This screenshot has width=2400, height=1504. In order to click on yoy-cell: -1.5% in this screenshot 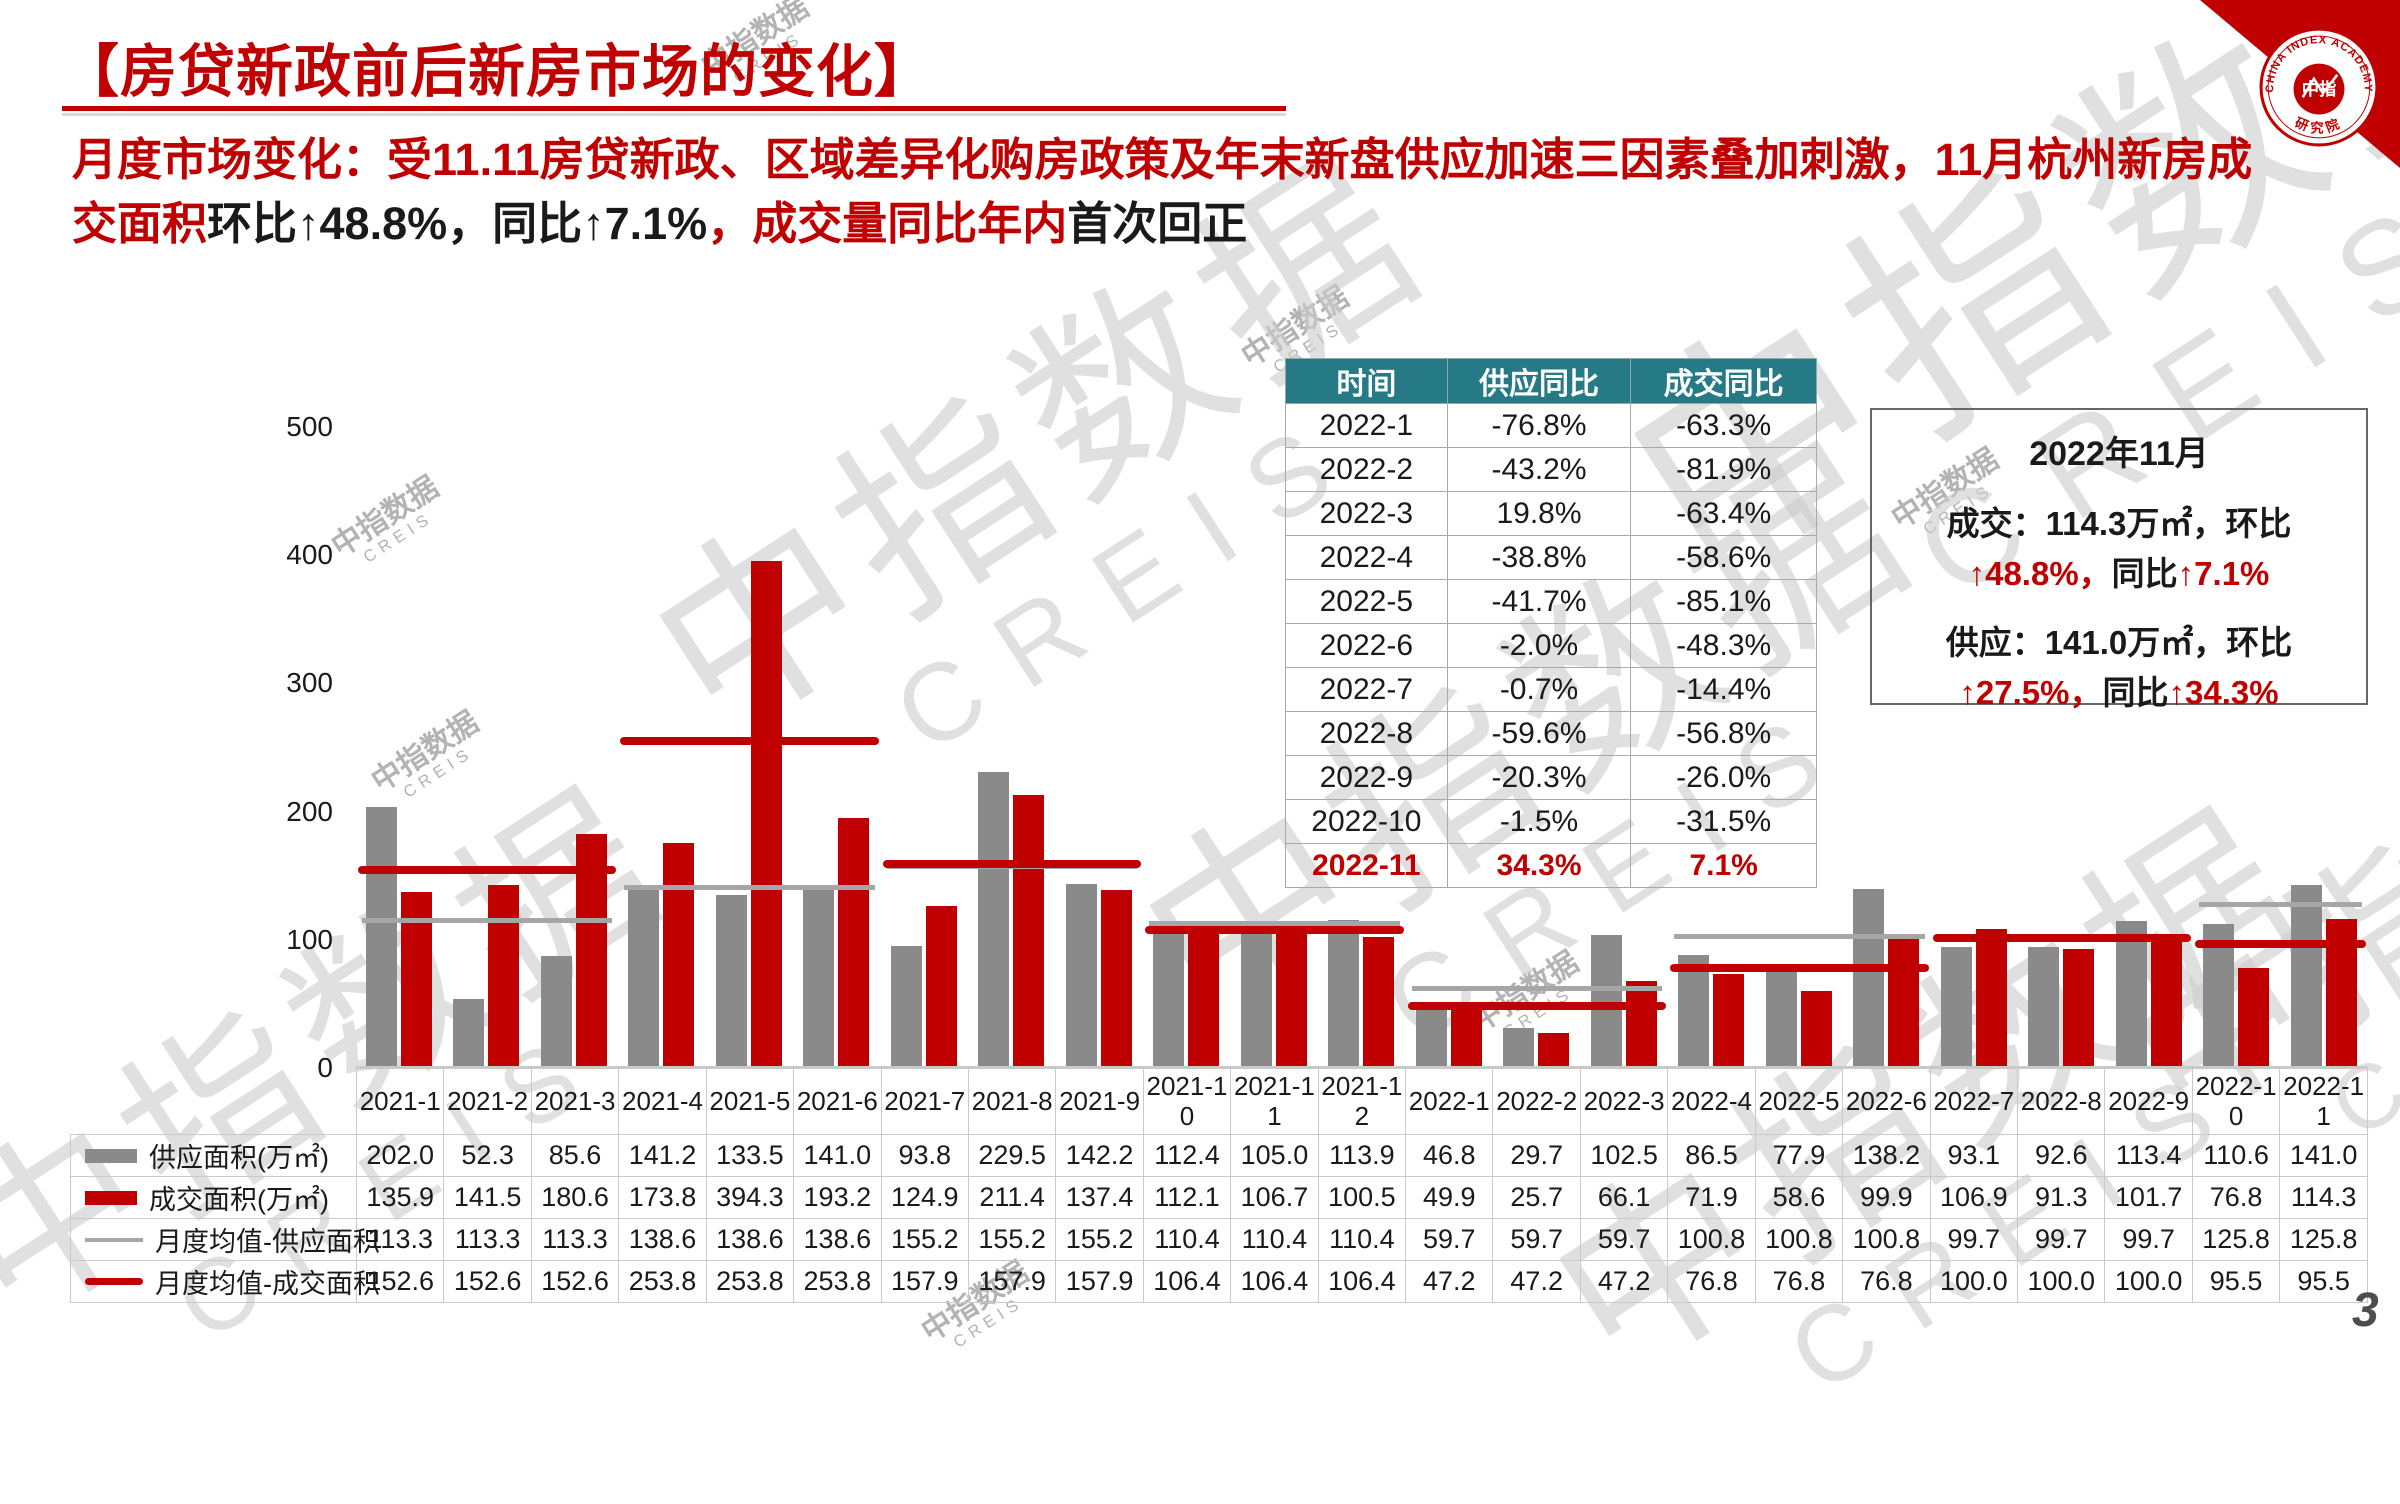, I will do `click(1539, 821)`.